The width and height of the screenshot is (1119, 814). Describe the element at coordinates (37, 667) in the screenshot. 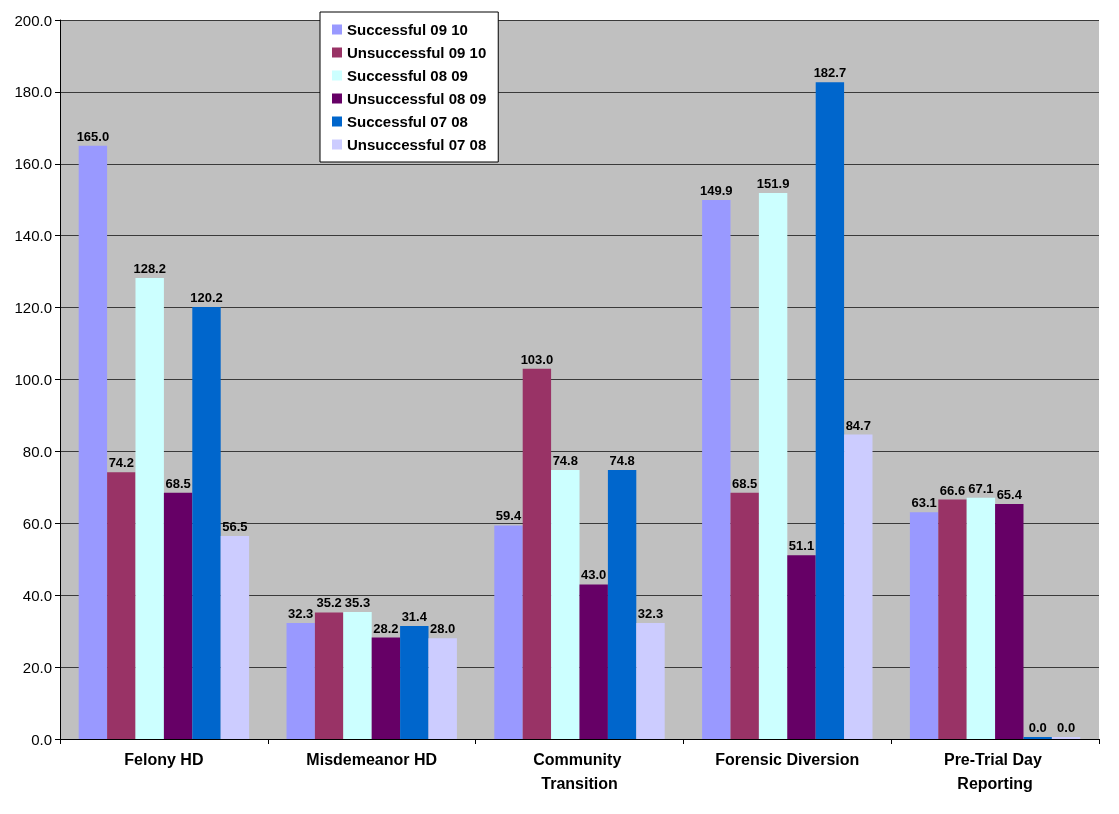

I see `y-tick-label: 20.0` at that location.